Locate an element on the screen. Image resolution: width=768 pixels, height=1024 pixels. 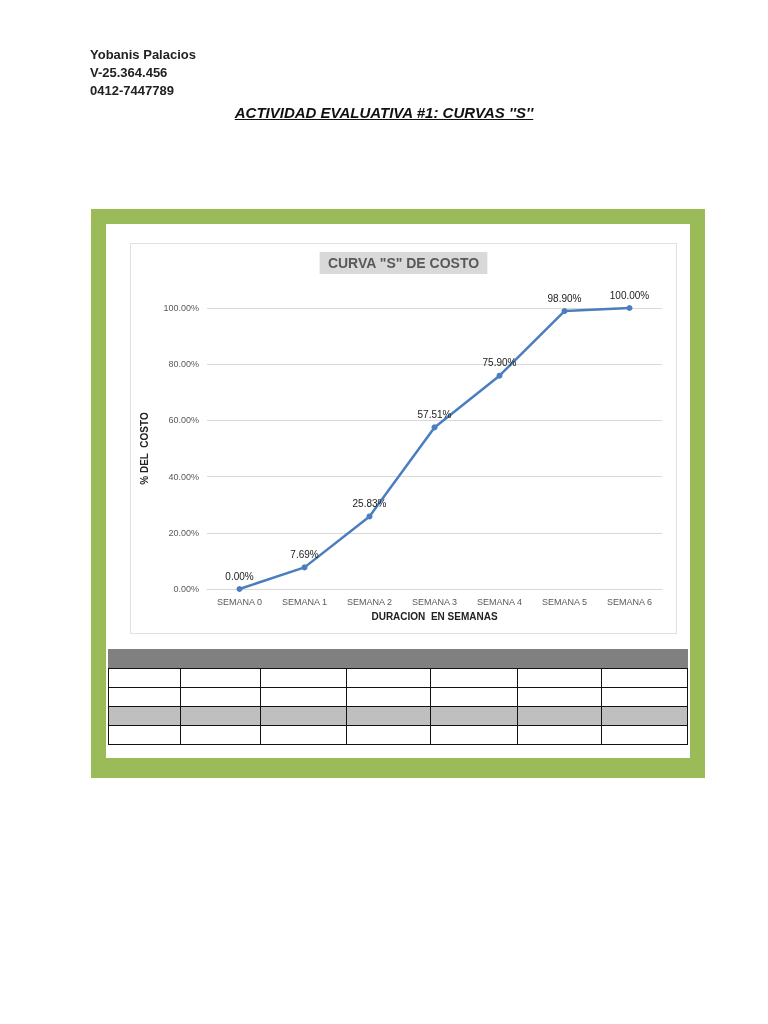
y-tick-label: 60.00% is located at coordinates (183, 420).